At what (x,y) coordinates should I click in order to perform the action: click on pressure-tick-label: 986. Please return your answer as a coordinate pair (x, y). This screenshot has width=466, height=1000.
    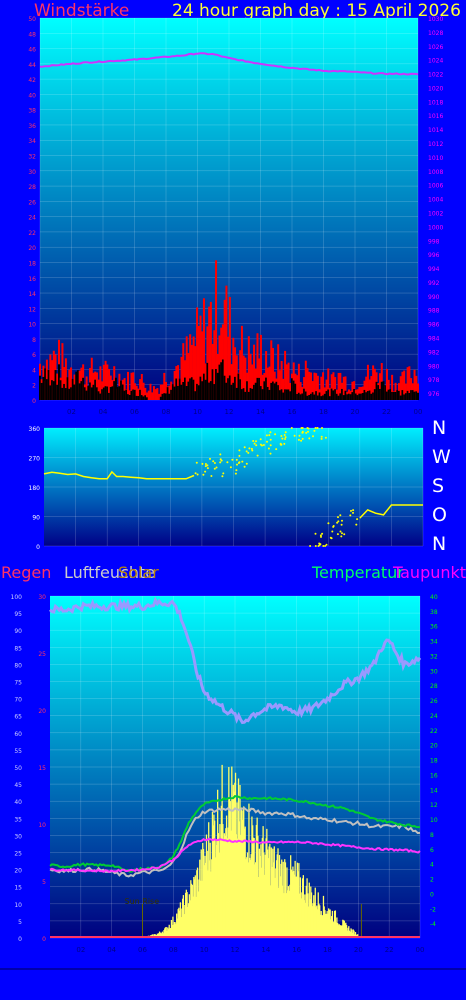
    Looking at the image, I should click on (434, 325).